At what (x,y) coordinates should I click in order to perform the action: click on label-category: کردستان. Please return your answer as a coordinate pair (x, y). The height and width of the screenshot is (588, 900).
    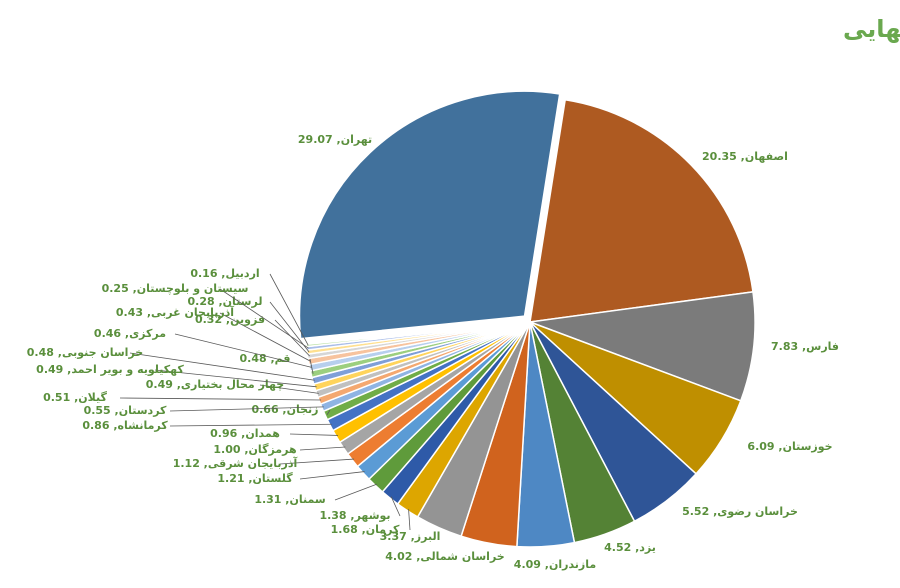
    Looking at the image, I should click on (143, 410).